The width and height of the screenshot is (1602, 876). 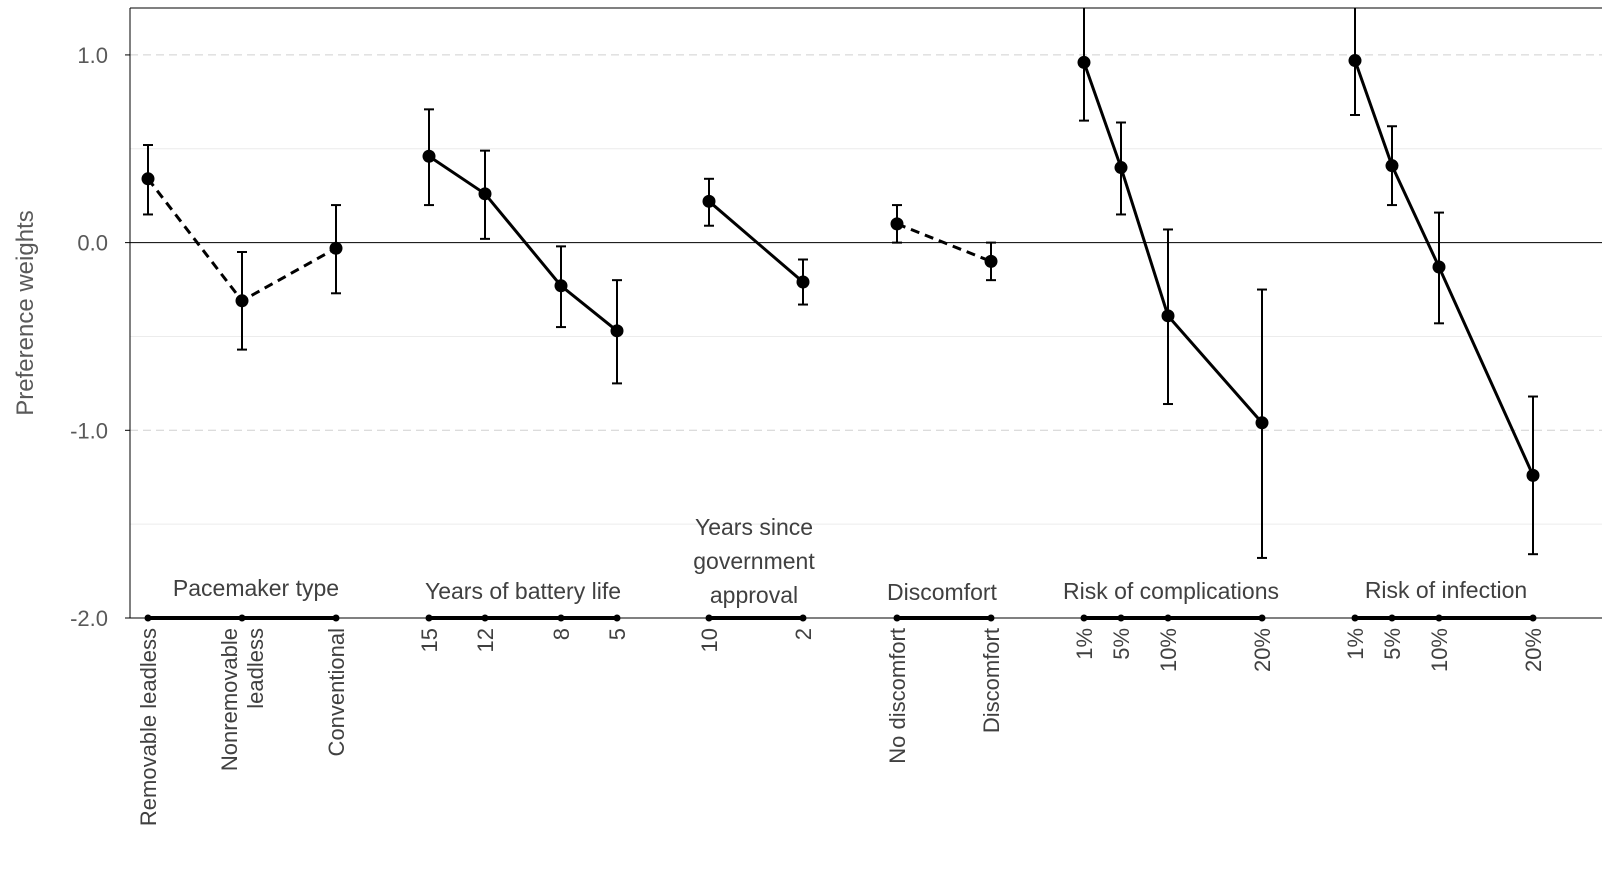 What do you see at coordinates (523, 591) in the screenshot?
I see `group-label: Years of battery life` at bounding box center [523, 591].